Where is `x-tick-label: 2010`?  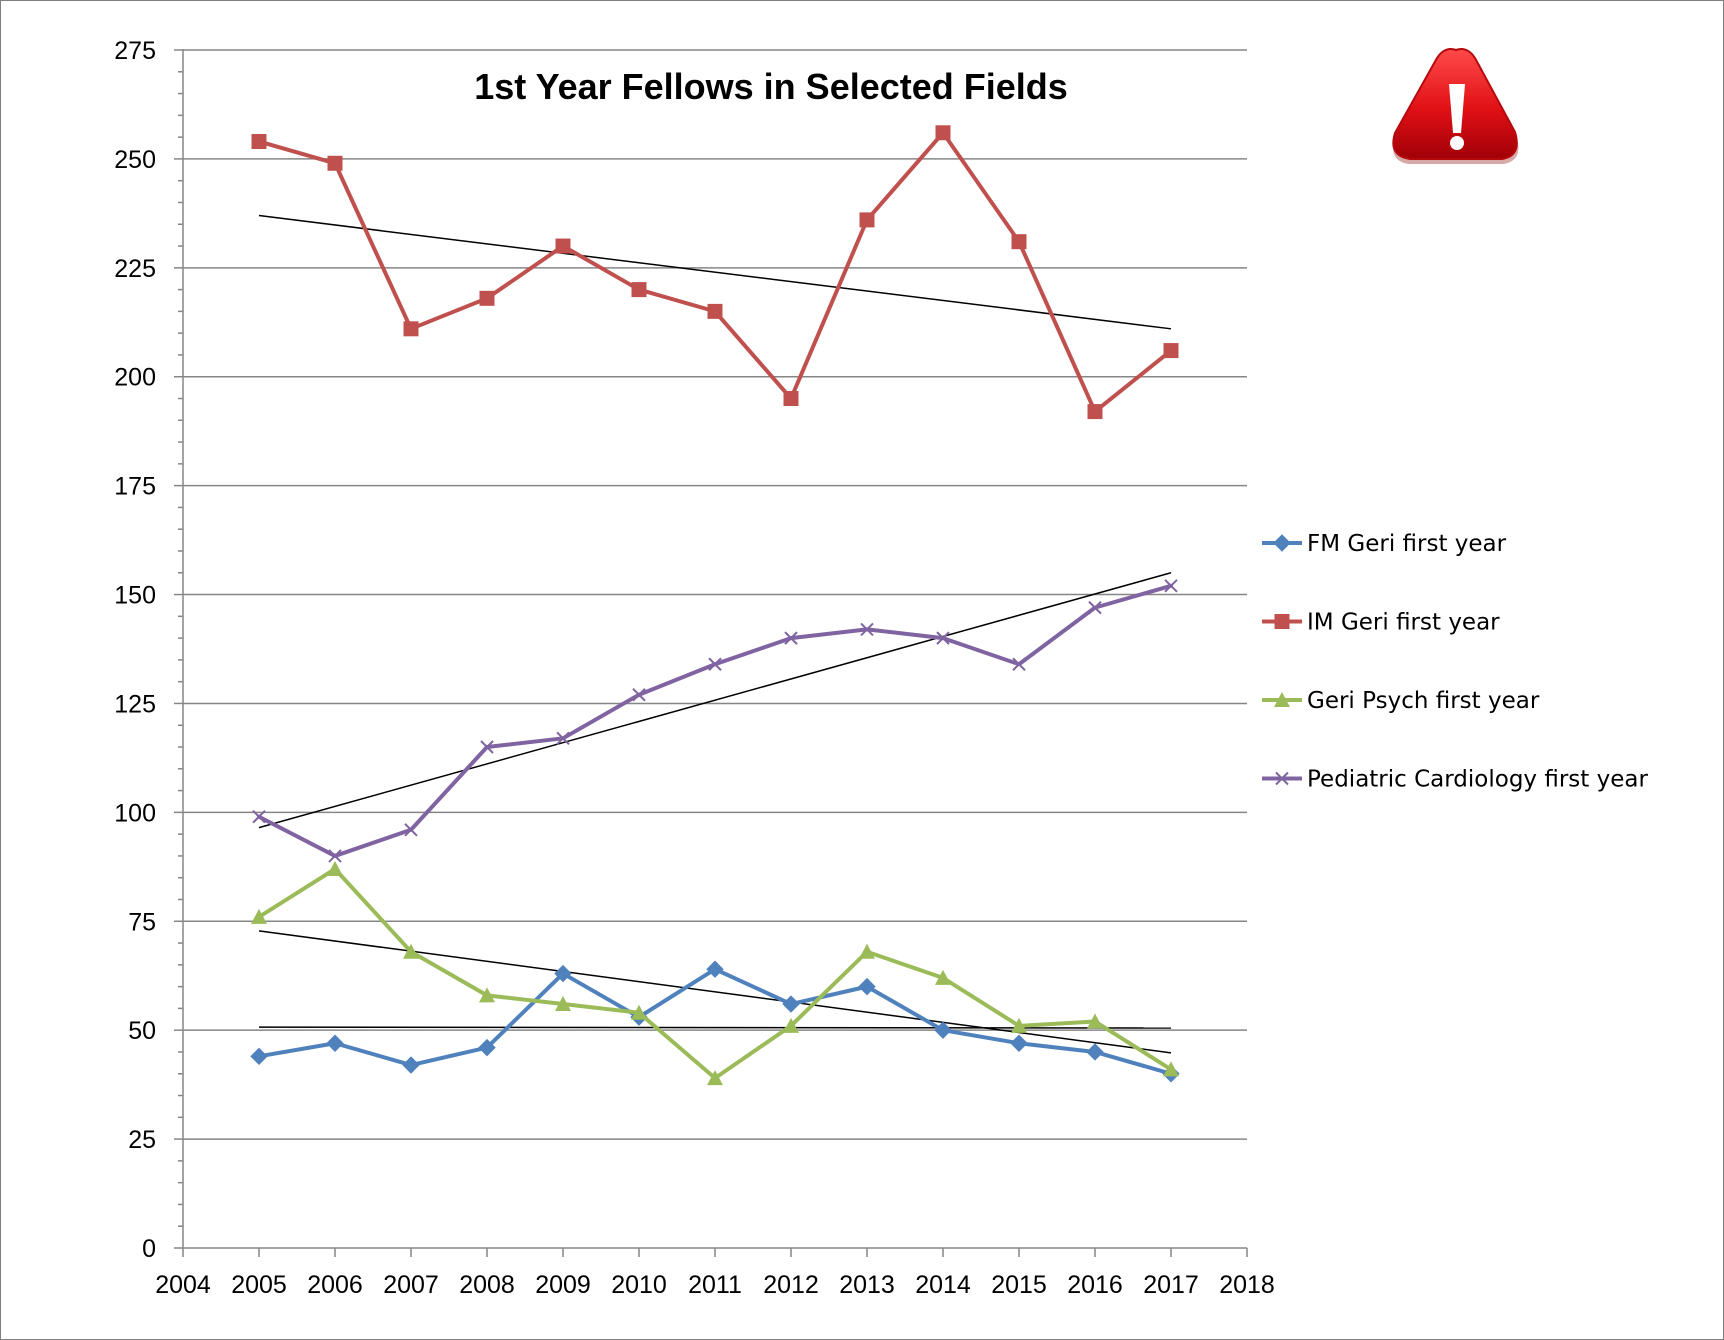
x-tick-label: 2010 is located at coordinates (639, 1285).